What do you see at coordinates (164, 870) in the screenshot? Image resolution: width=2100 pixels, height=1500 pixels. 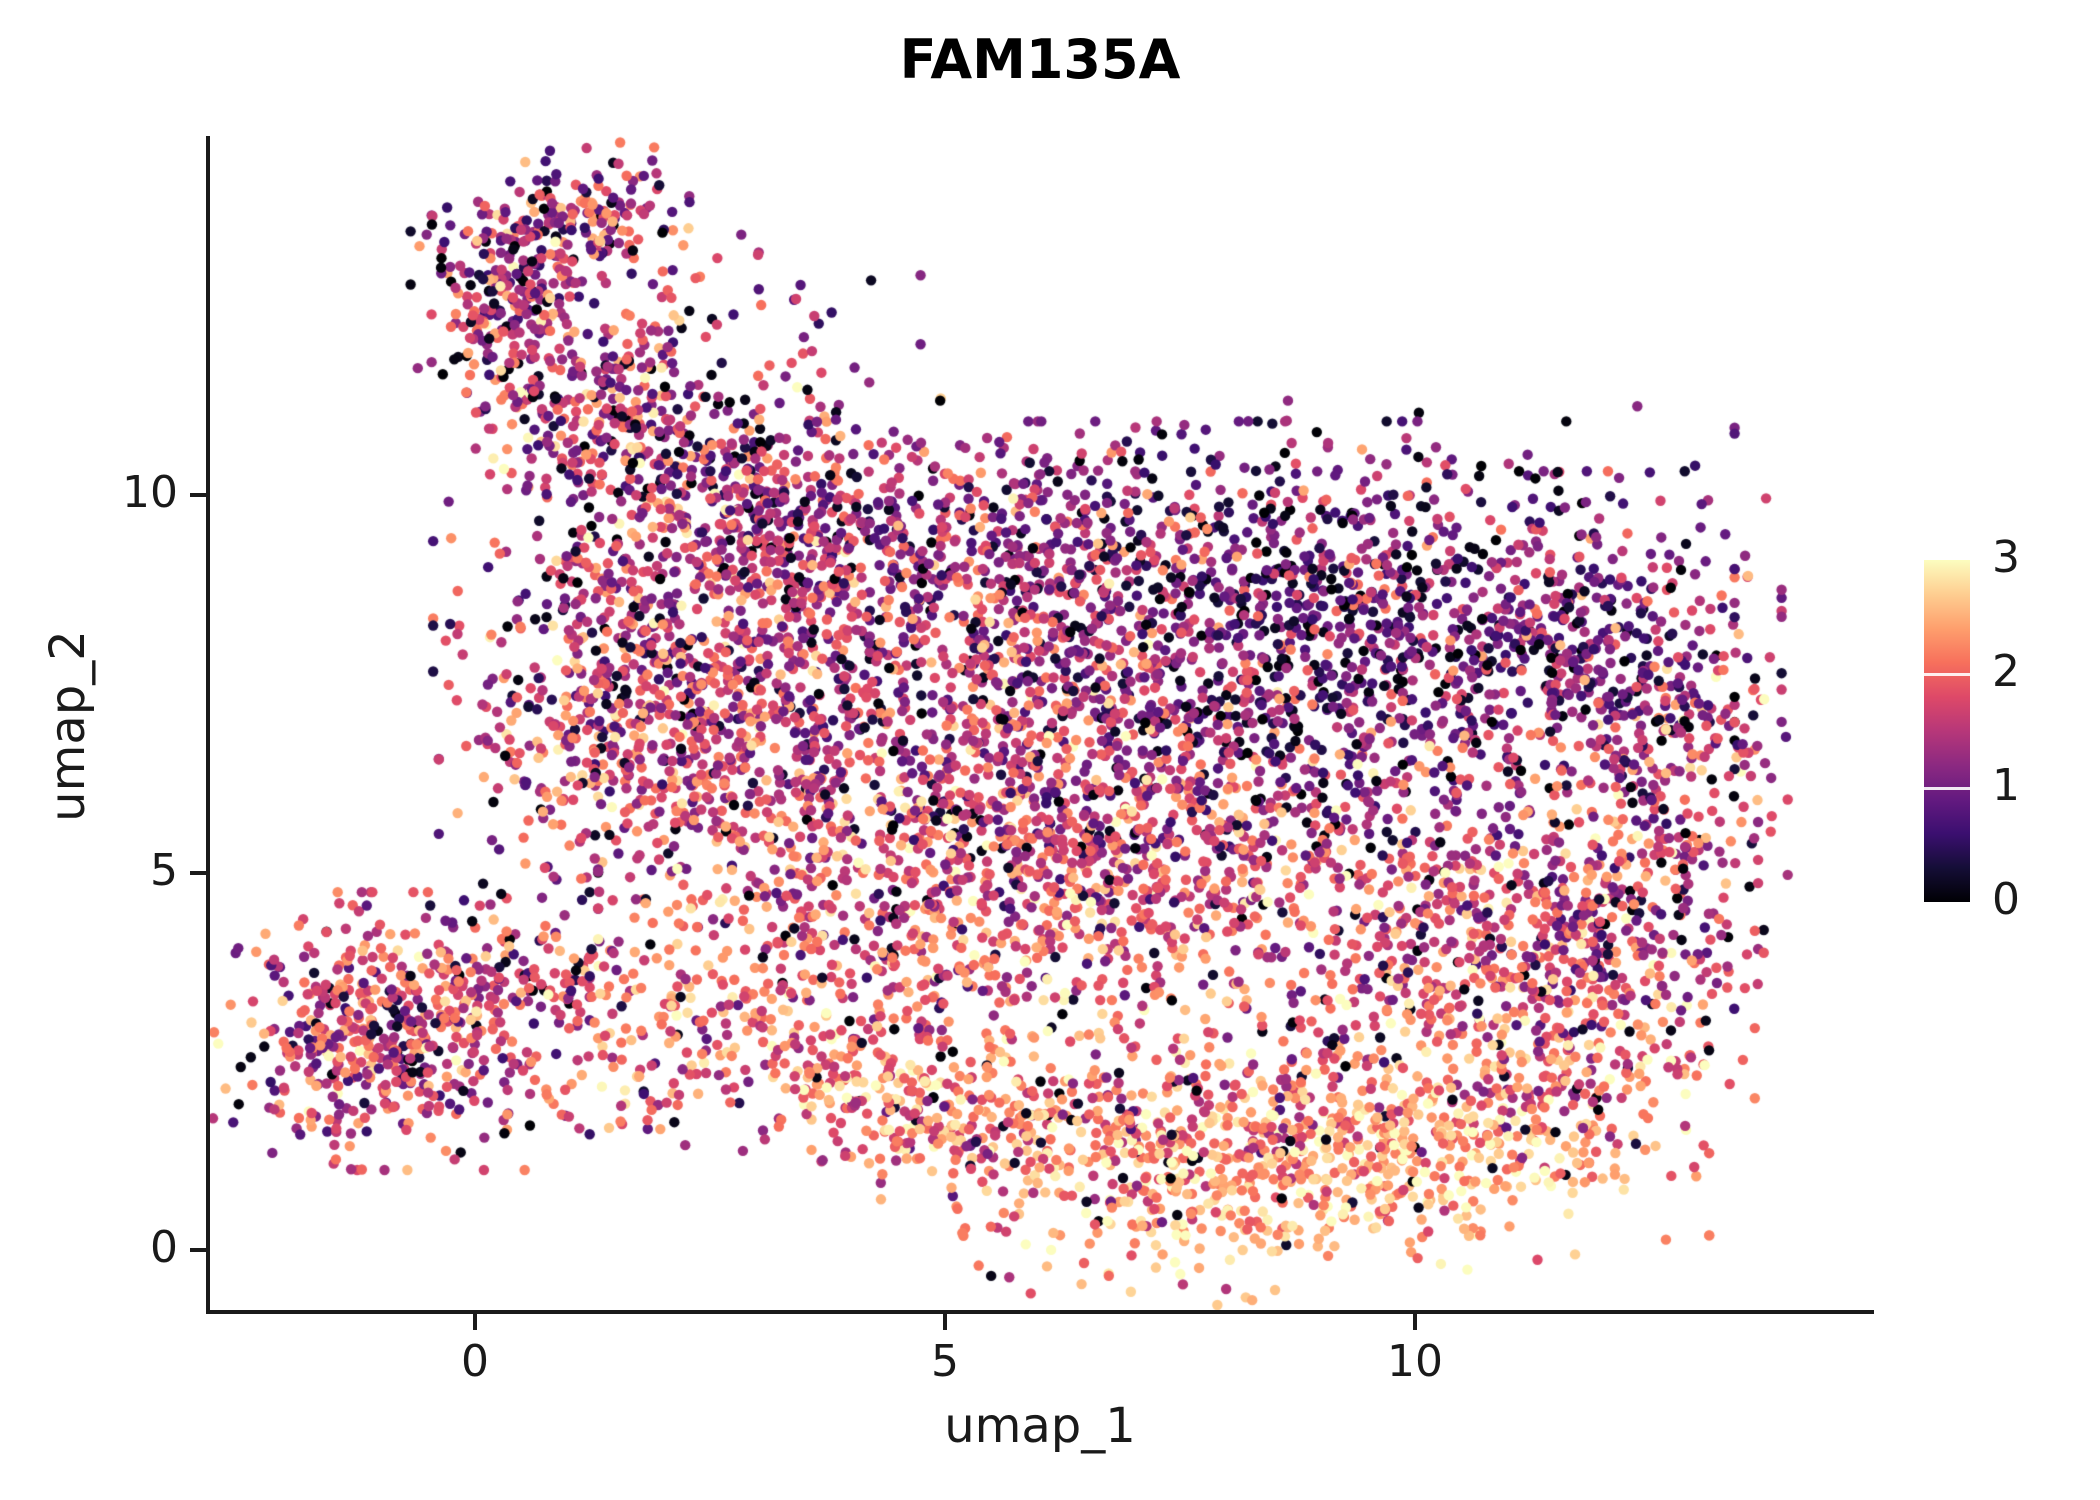 I see `y-tick-label: 5` at bounding box center [164, 870].